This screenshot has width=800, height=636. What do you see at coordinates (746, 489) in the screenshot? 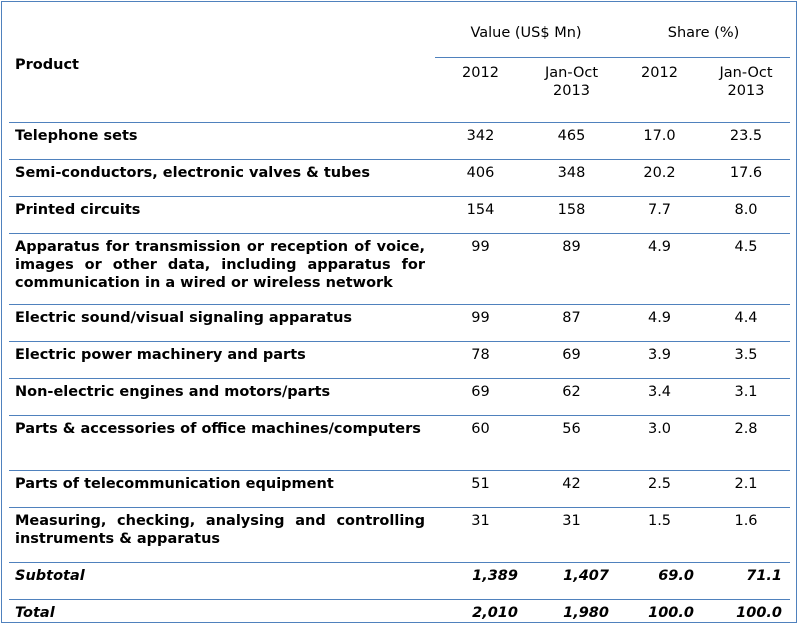
I see `row-share-2013: 2.1` at bounding box center [746, 489].